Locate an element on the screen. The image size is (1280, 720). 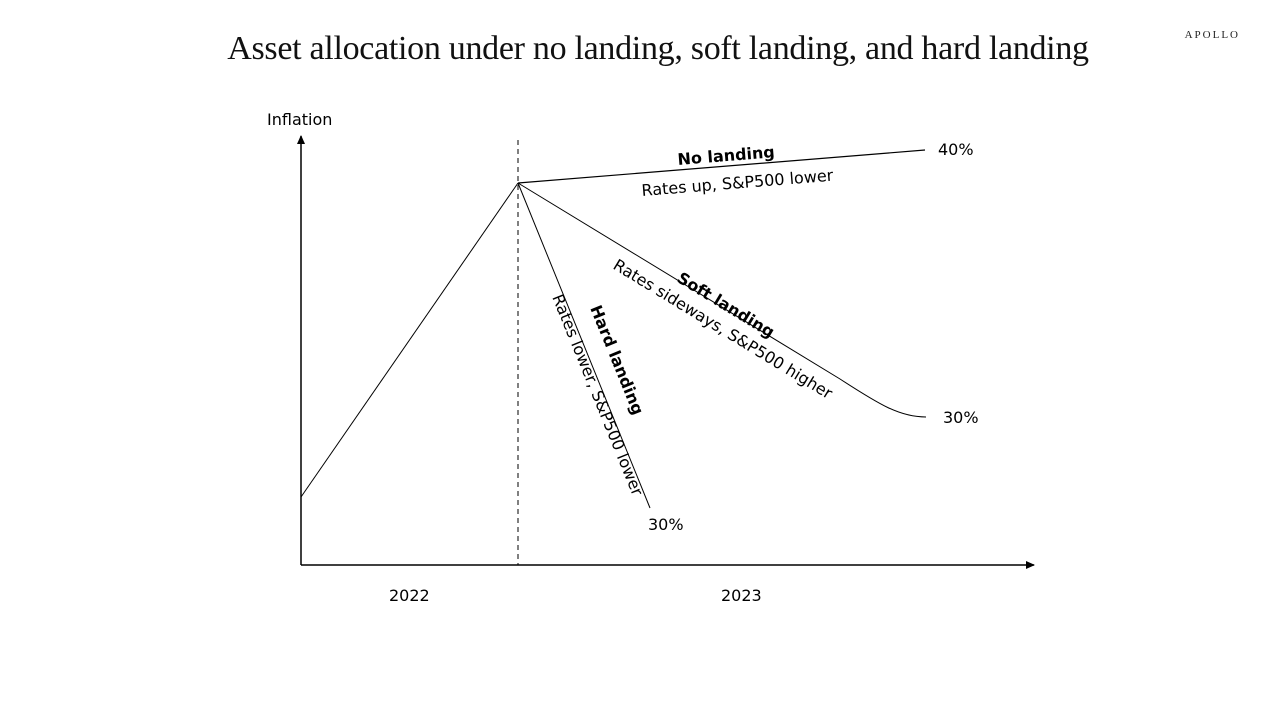
soft-landing-line is located at coordinates (722, 300).